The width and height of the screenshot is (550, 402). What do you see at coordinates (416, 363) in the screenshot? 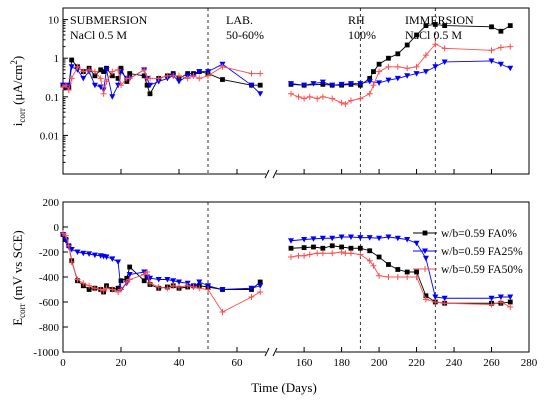
I see `bottom-xtick-label: 220` at bounding box center [416, 363].